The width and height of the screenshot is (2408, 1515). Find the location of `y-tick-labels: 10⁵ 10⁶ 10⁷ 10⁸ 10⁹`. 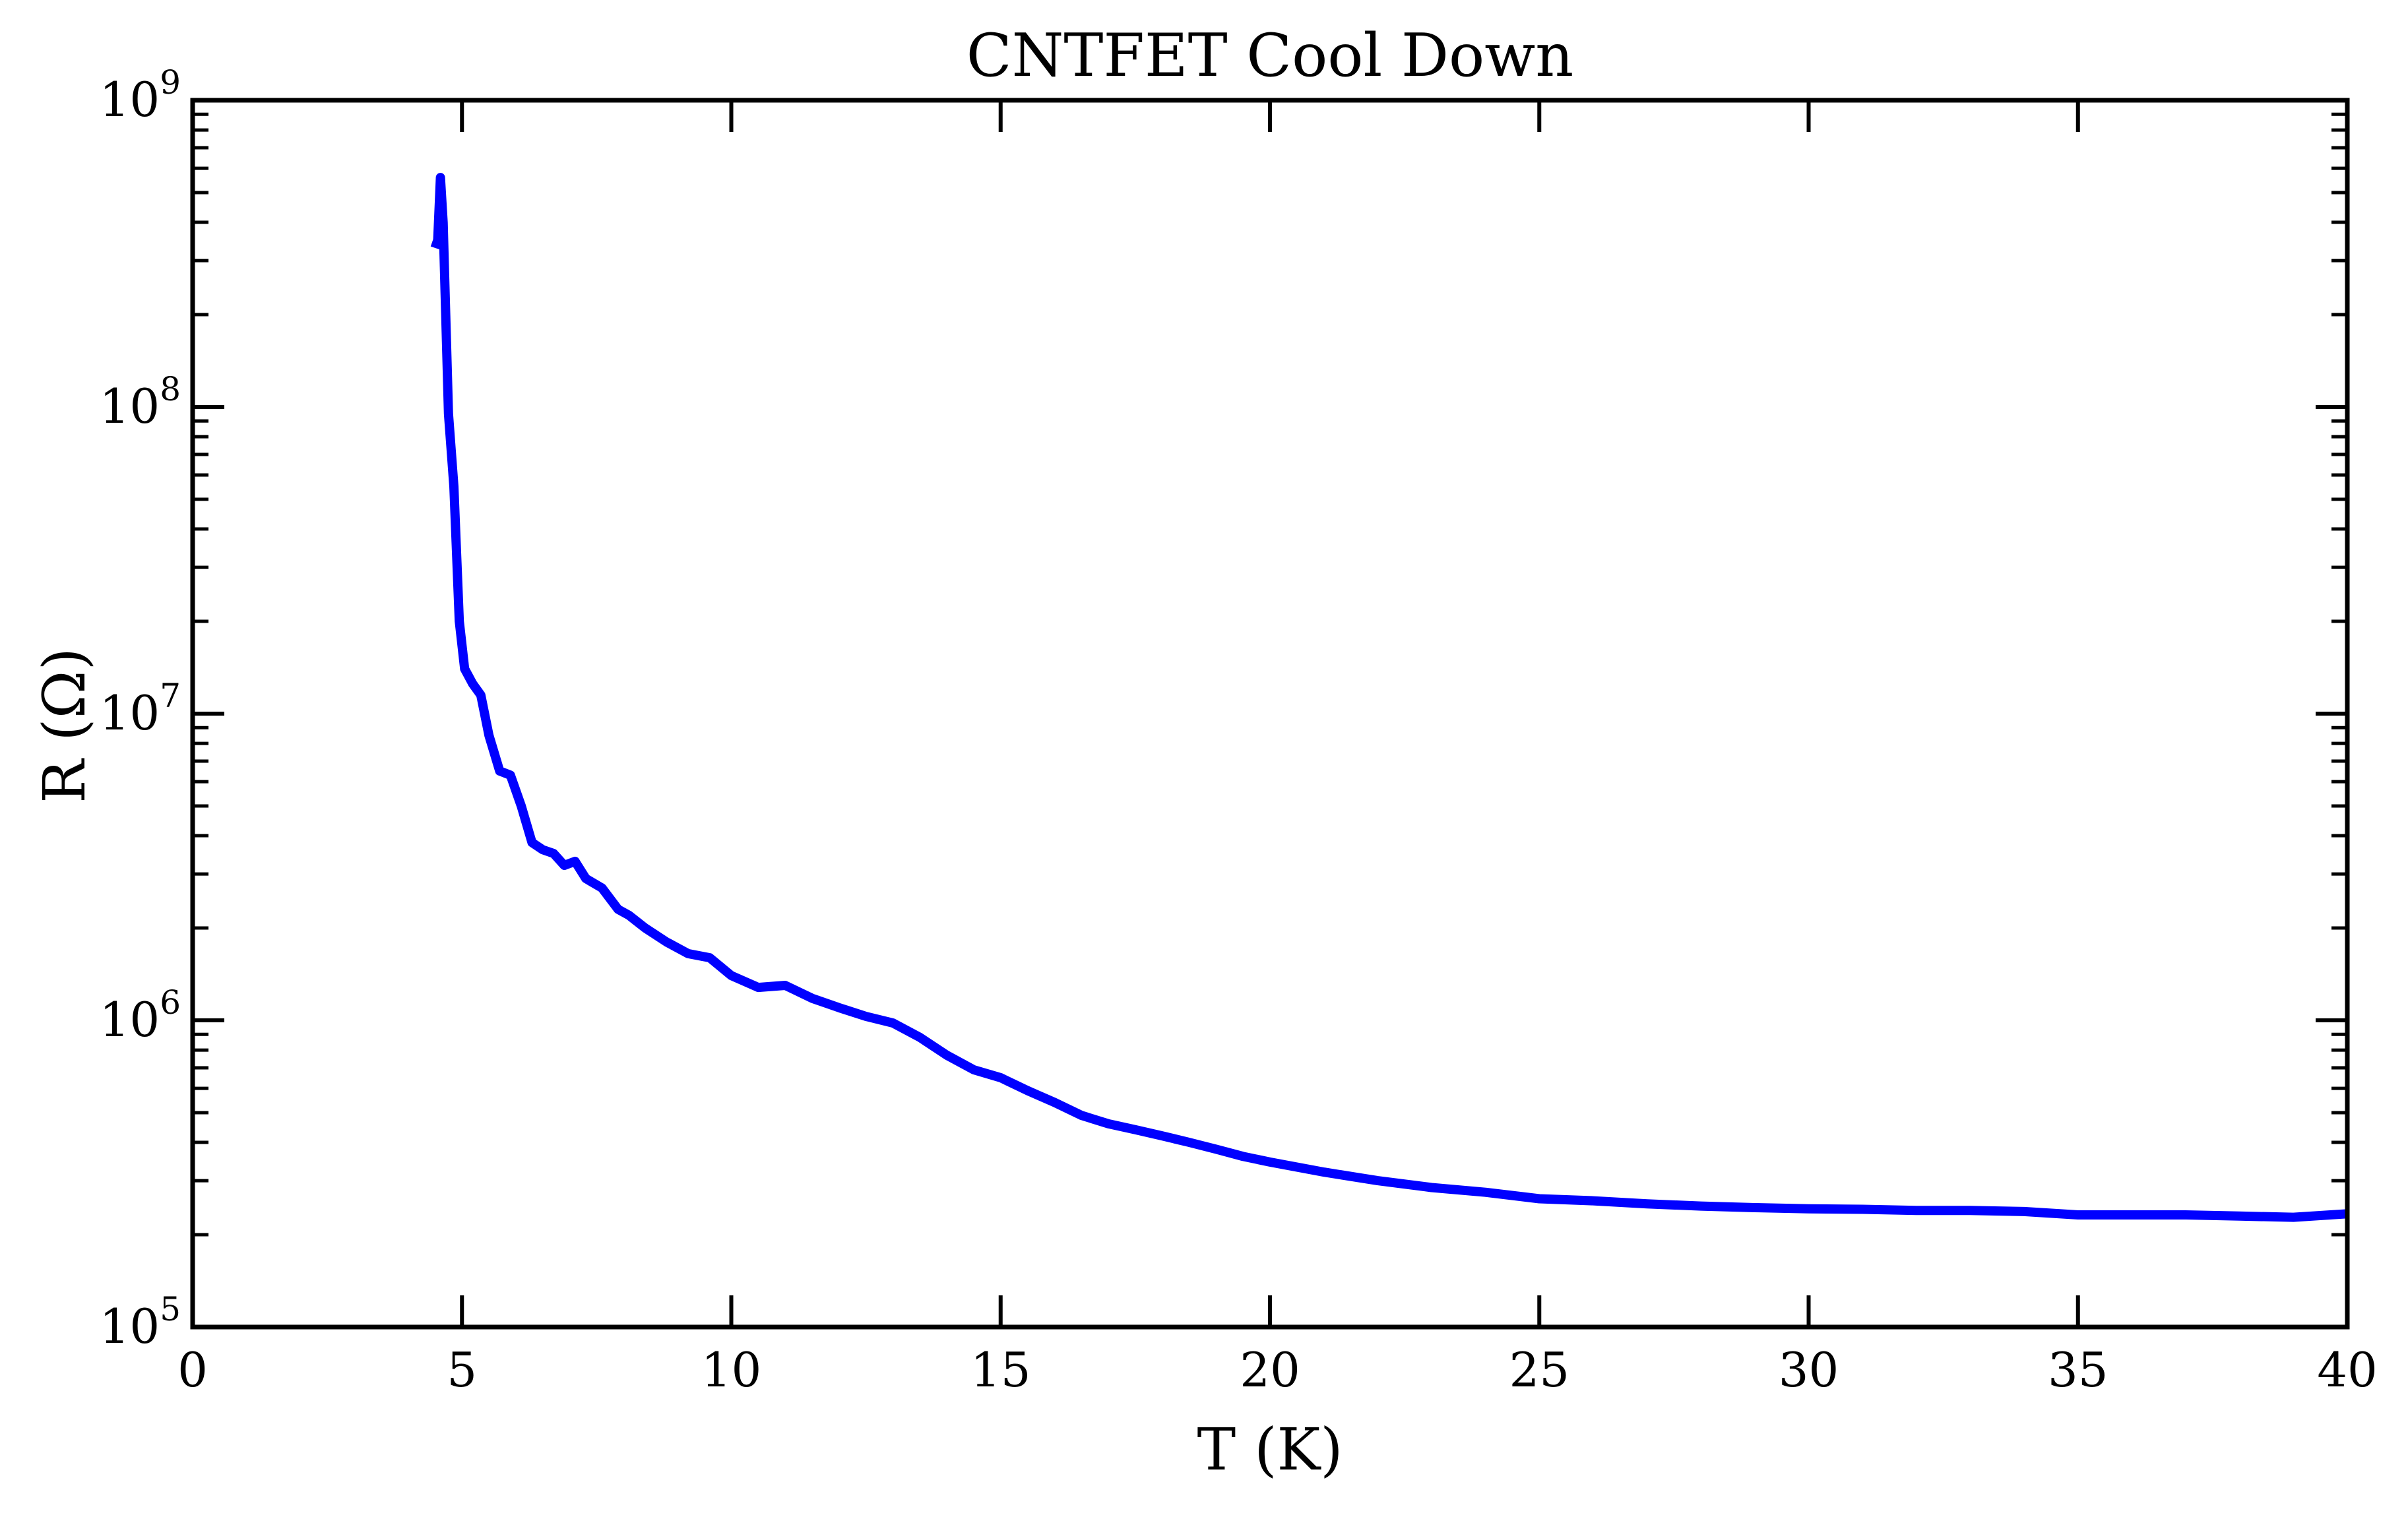

y-tick-labels: 10⁵ 10⁶ 10⁷ 10⁸ 10⁹ is located at coordinates (140, 708).